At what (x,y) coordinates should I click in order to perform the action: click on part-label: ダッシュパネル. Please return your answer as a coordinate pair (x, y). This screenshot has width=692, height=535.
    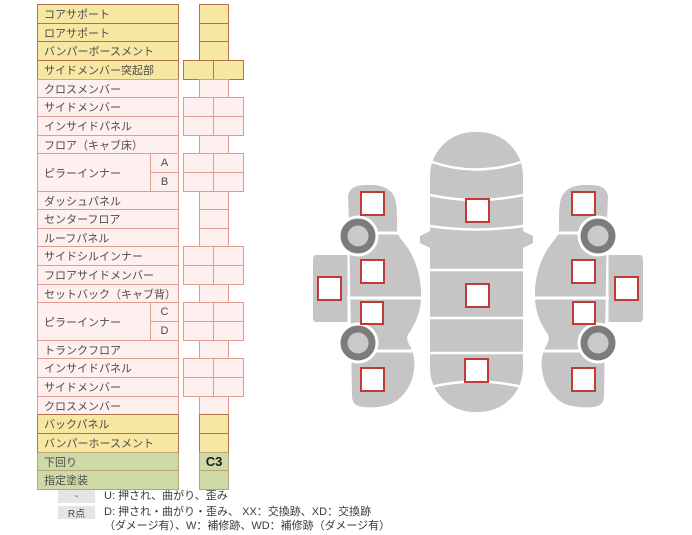
    Looking at the image, I should click on (108, 200).